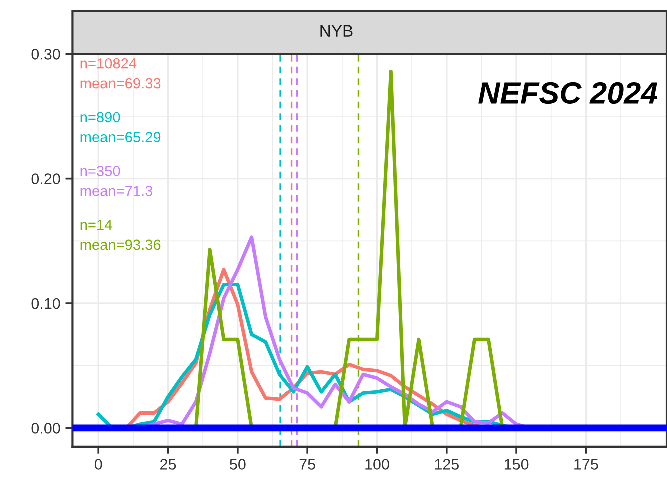 This screenshot has width=667, height=479. What do you see at coordinates (378, 464) in the screenshot?
I see `x-tick-label: 100` at bounding box center [378, 464].